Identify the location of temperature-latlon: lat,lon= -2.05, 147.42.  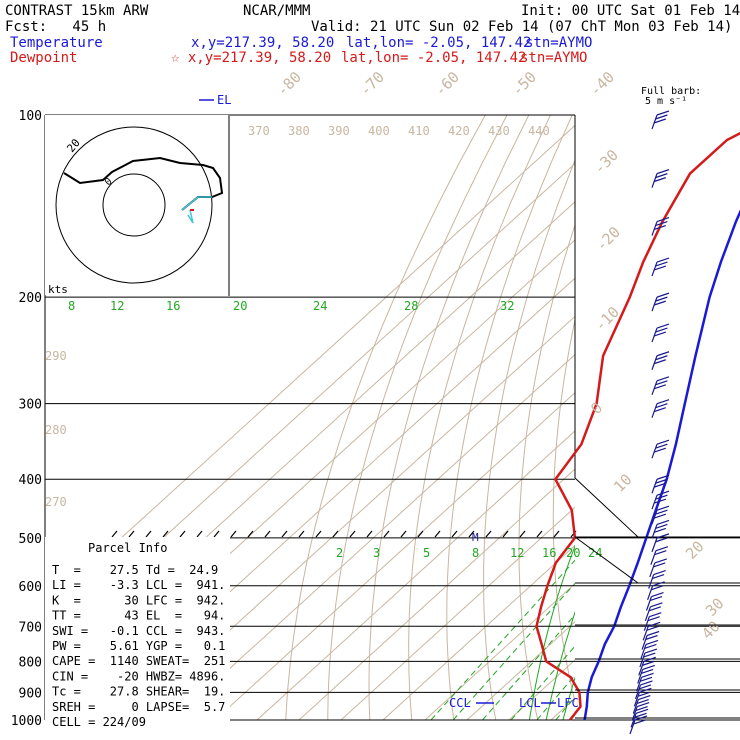
(439, 43).